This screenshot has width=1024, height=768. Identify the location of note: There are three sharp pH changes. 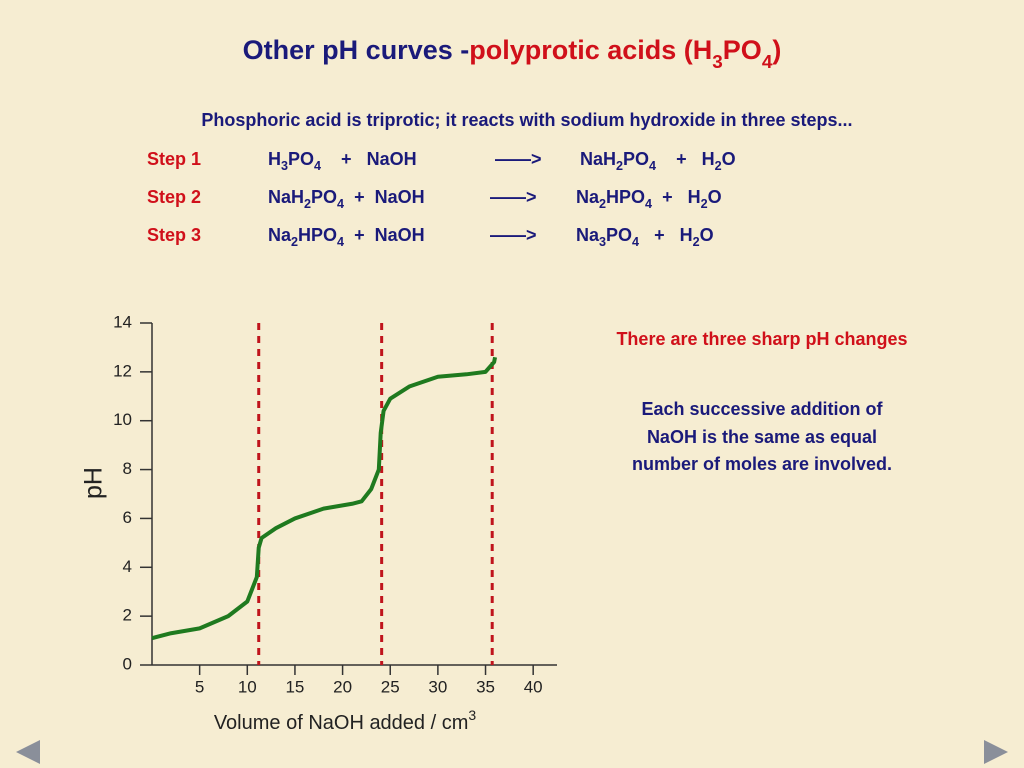
(761, 339).